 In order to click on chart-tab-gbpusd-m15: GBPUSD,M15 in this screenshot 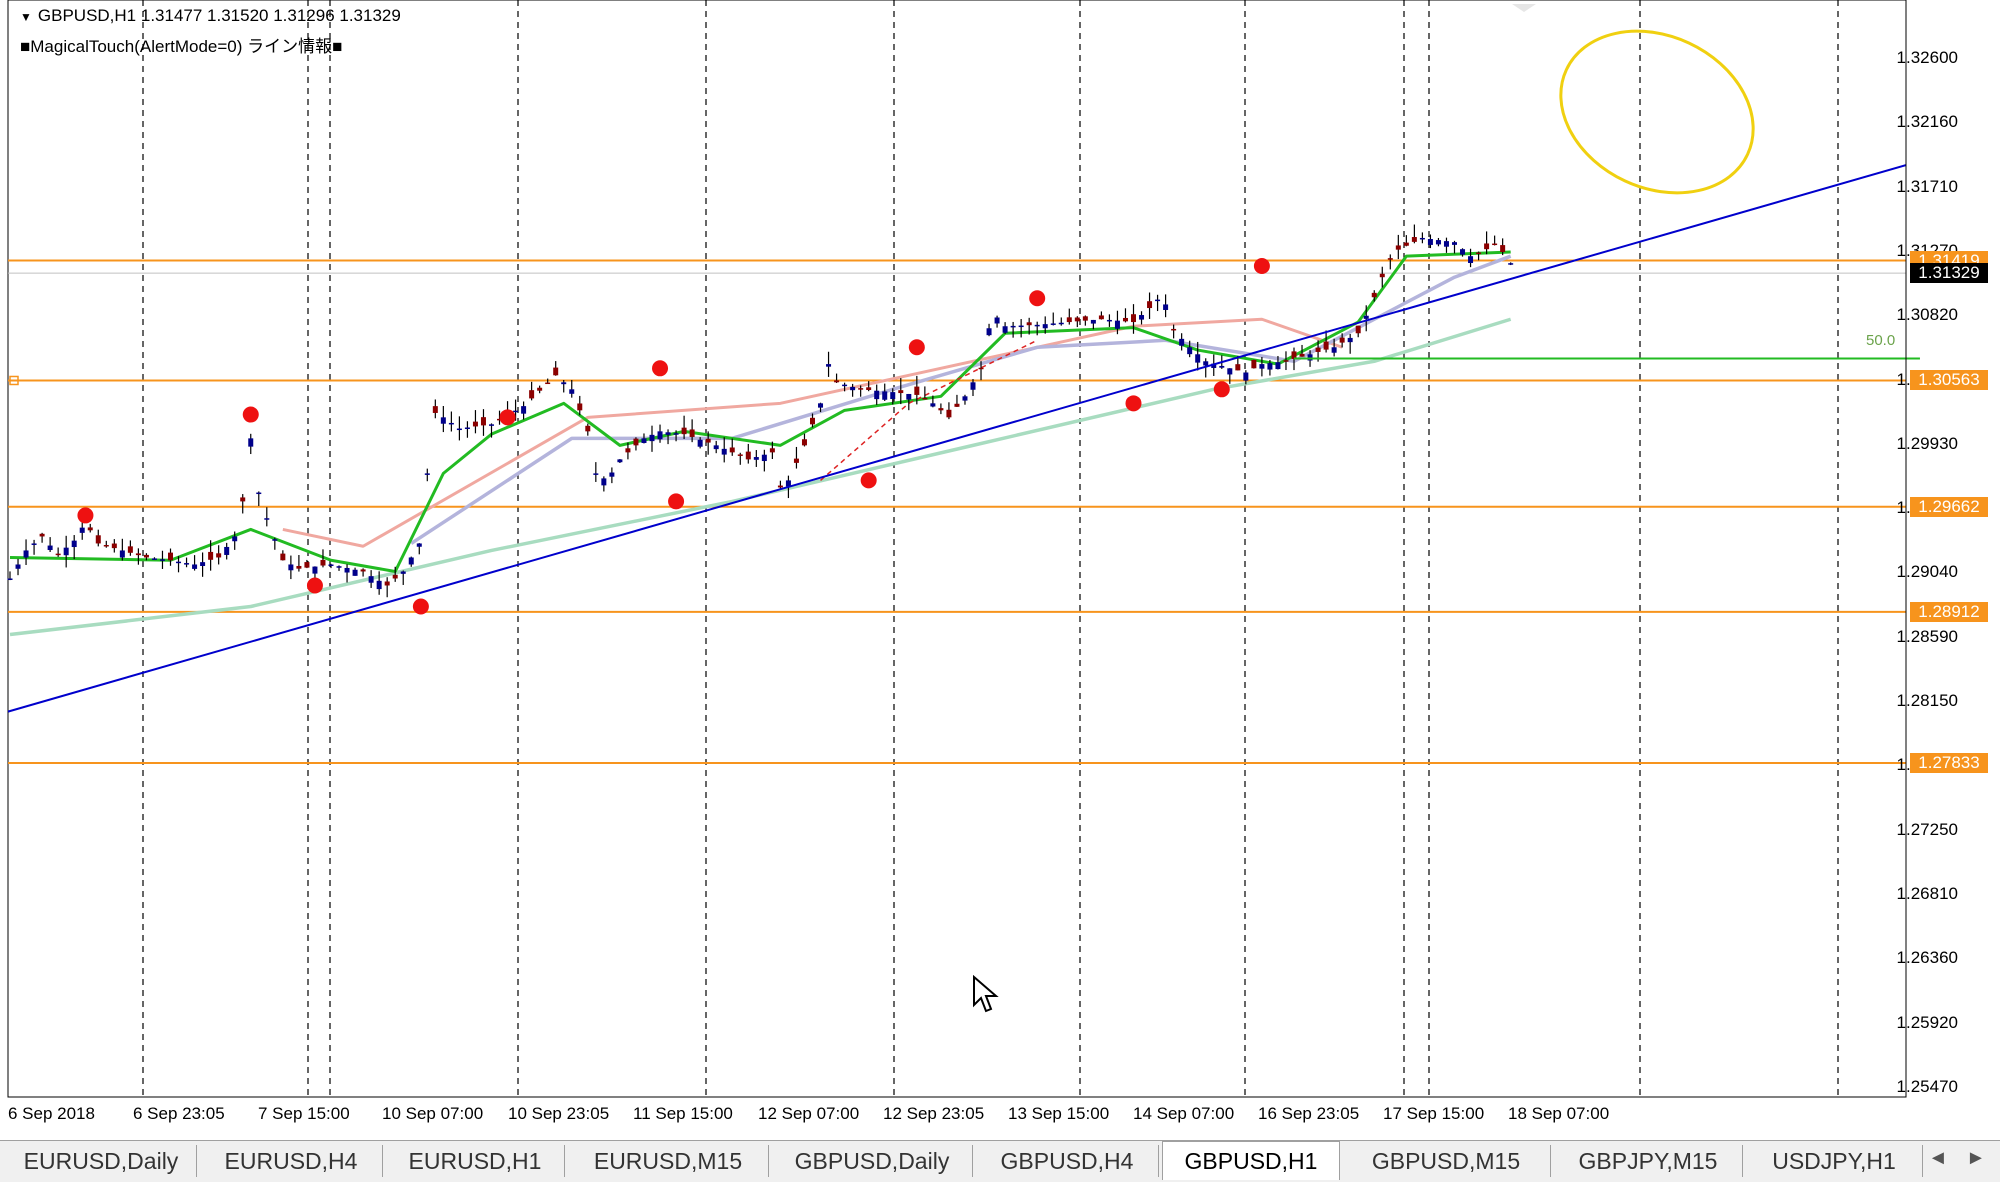, I will do `click(1446, 1161)`.